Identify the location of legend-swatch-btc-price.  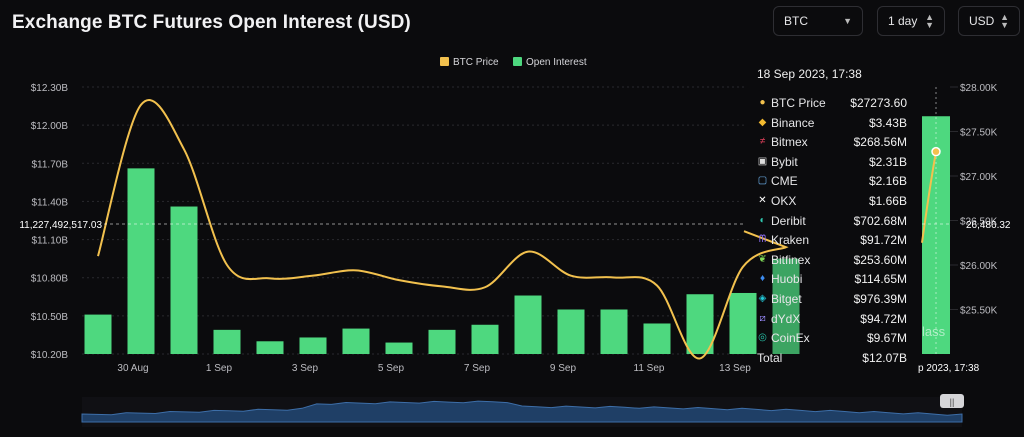
(444, 61).